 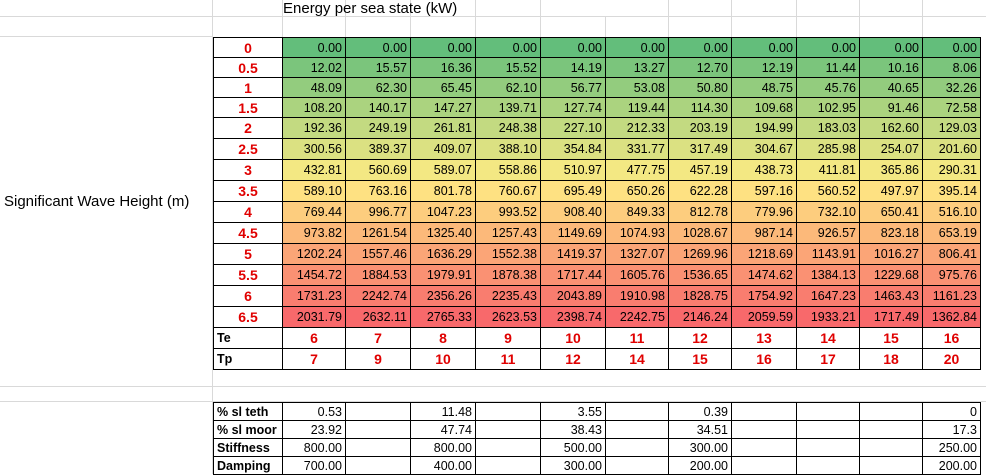 I want to click on te-row-cell: 16, so click(x=951, y=338).